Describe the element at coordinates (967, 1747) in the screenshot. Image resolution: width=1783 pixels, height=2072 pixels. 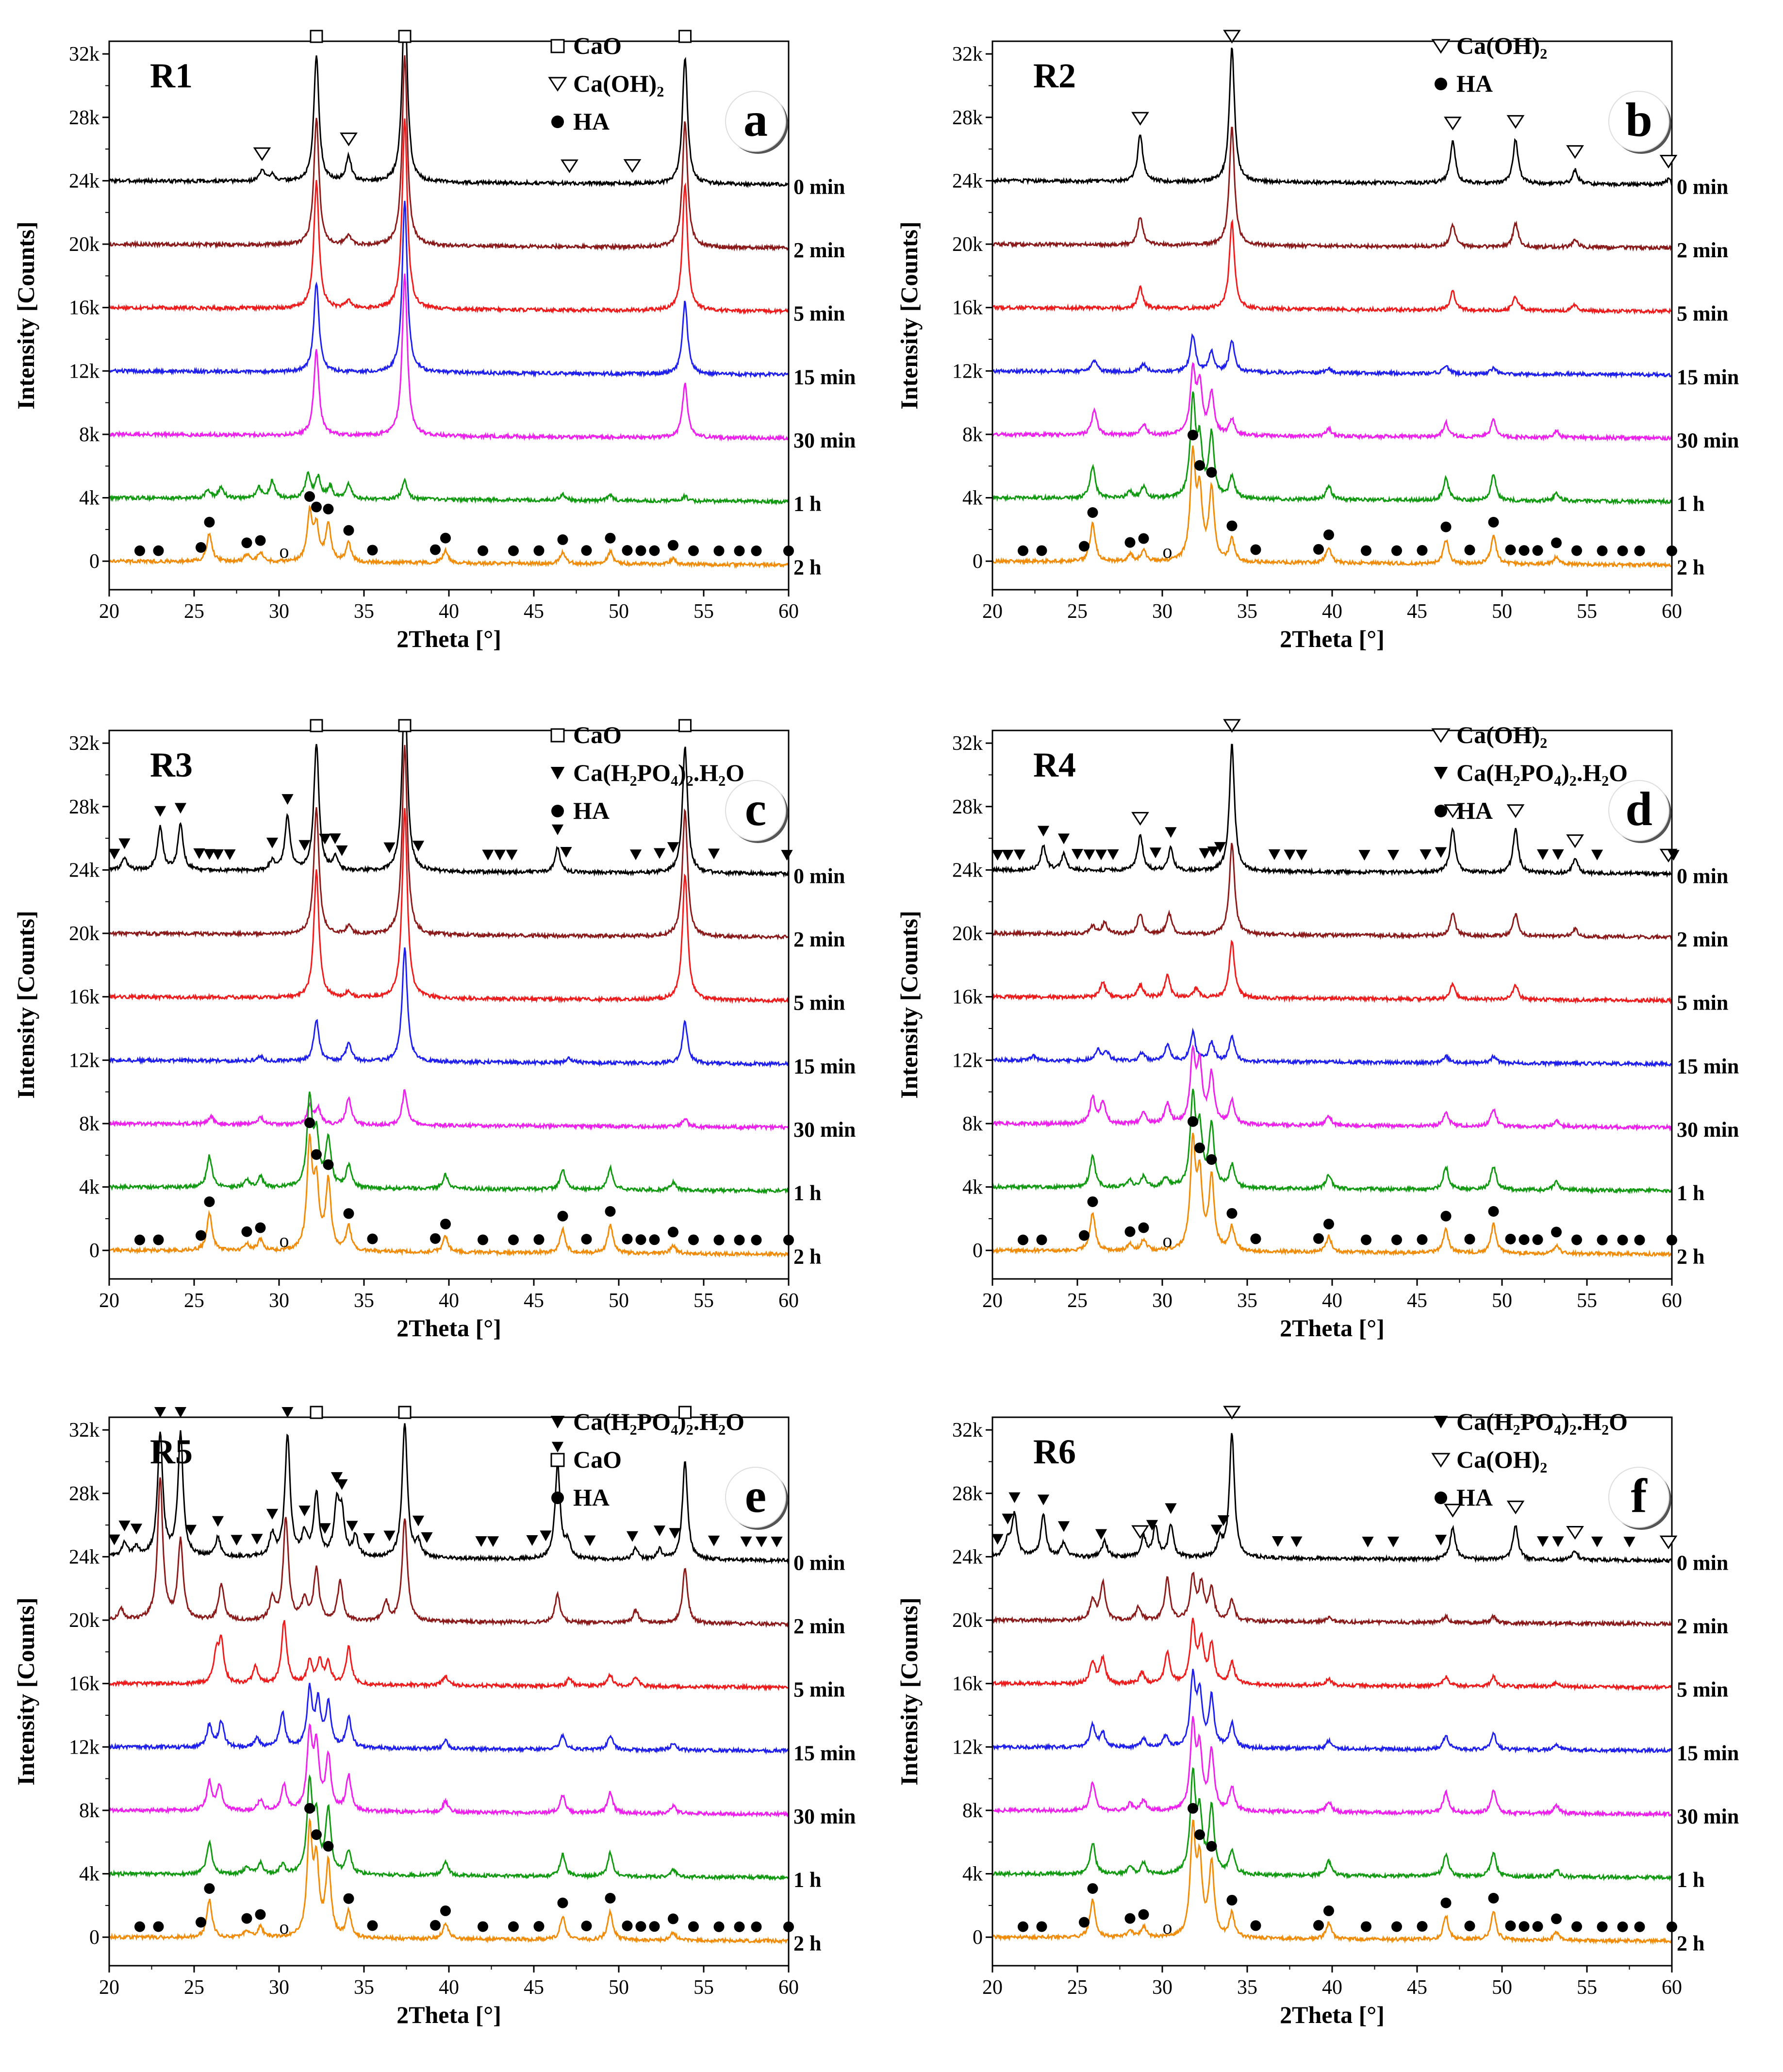
I see `y-tick-label: 12k` at that location.